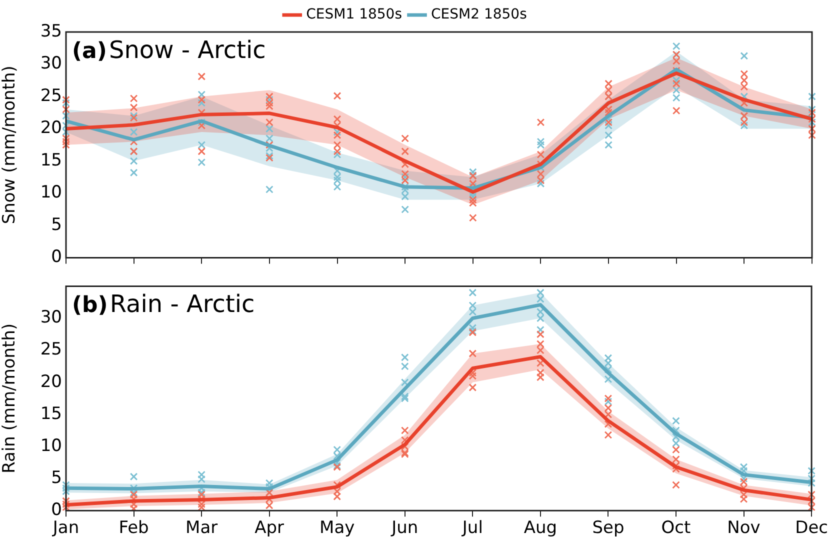 The height and width of the screenshot is (541, 830). I want to click on x-tick-label: Sep, so click(608, 528).